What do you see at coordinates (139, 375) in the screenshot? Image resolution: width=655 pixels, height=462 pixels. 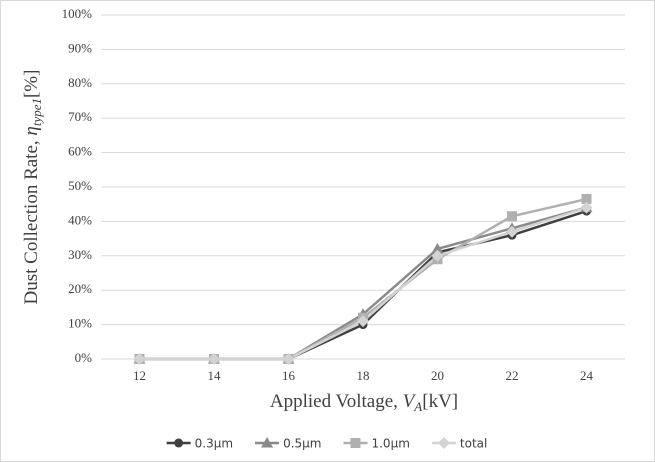 I see `x-tick-label: 12` at bounding box center [139, 375].